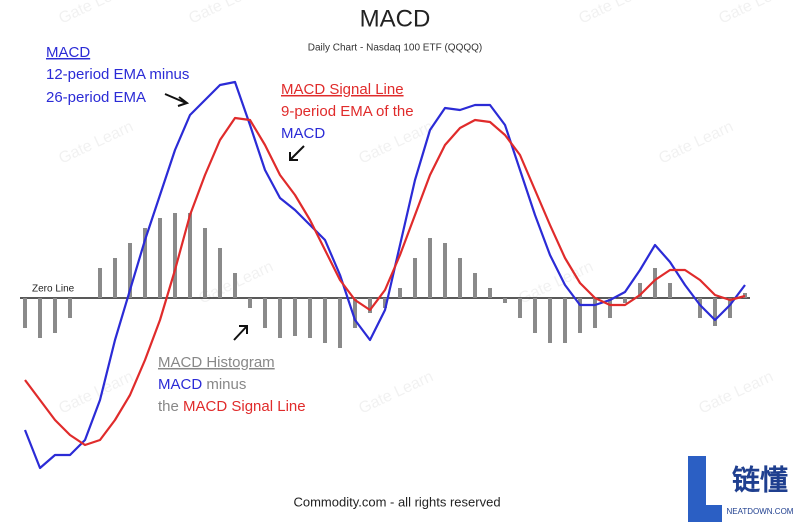 The width and height of the screenshot is (800, 528). Describe the element at coordinates (96, 97) in the screenshot. I see `annotation: 26-period EMA` at that location.